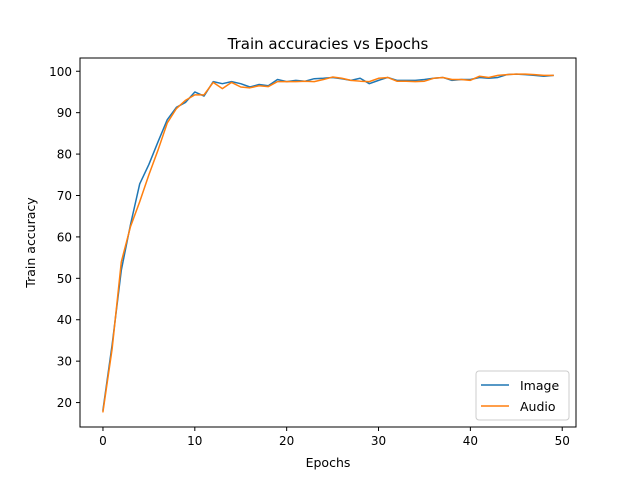 Image resolution: width=640 pixels, height=480 pixels. Describe the element at coordinates (30, 243) in the screenshot. I see `y-axis-label: Train accuracy` at that location.